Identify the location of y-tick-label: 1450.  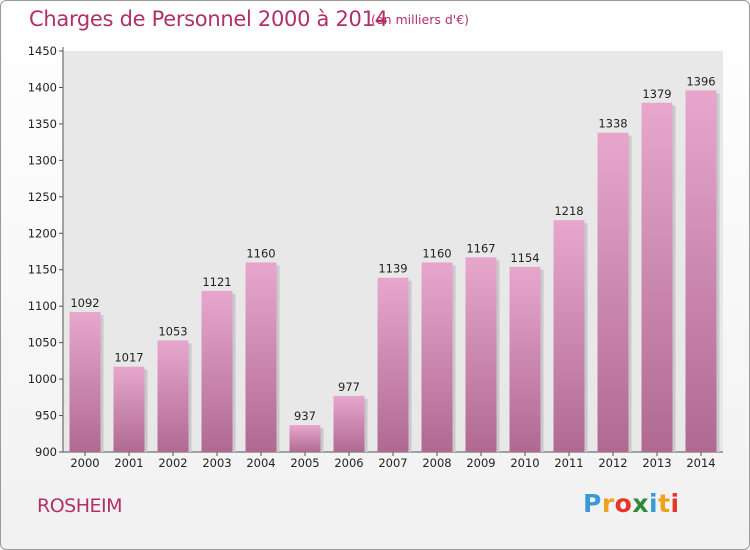
(42, 51).